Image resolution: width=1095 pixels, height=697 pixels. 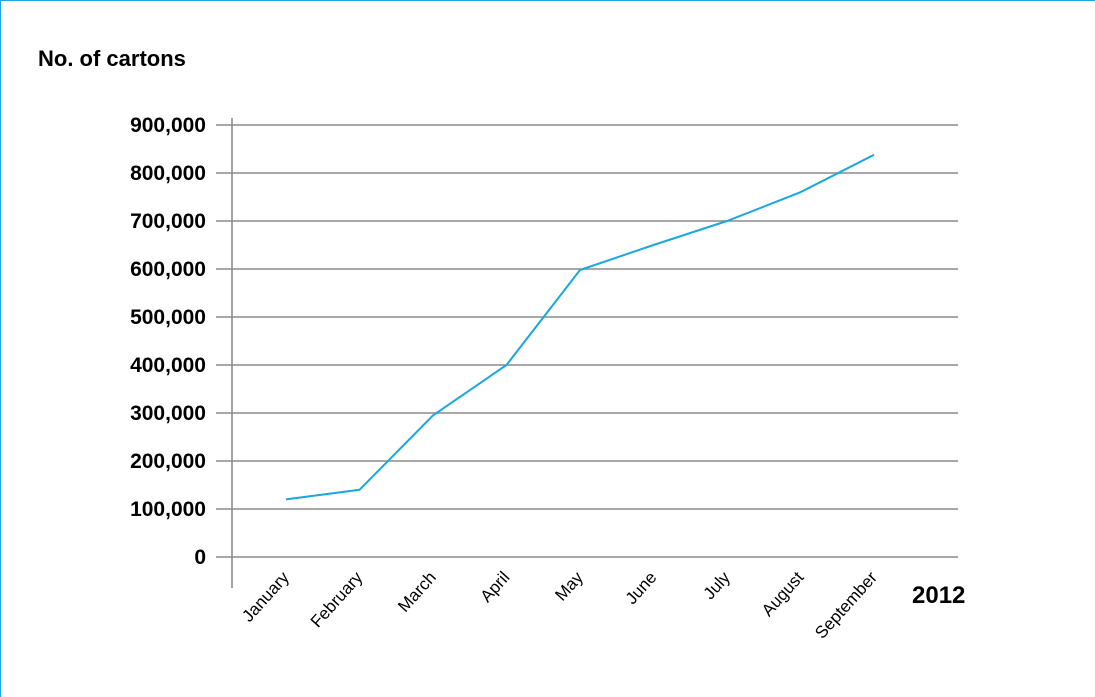 What do you see at coordinates (168, 269) in the screenshot?
I see `y-tick-label: 600,000` at bounding box center [168, 269].